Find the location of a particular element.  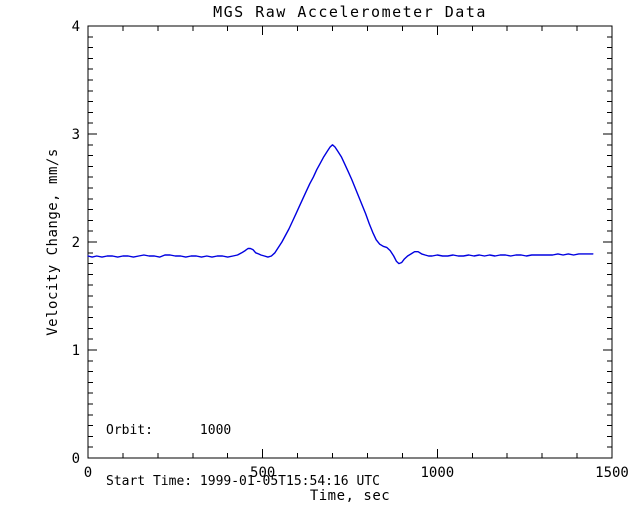

y-axis-label: Velocity Change, mm/s is located at coordinates (53, 242).